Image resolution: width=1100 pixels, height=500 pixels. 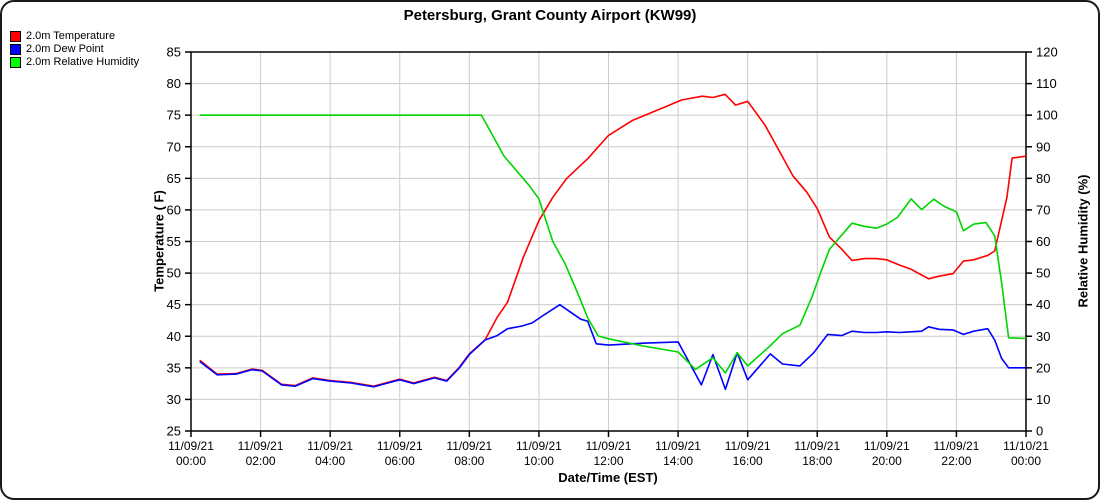 What do you see at coordinates (174, 431) in the screenshot?
I see `y-left-tick-label: 25` at bounding box center [174, 431].